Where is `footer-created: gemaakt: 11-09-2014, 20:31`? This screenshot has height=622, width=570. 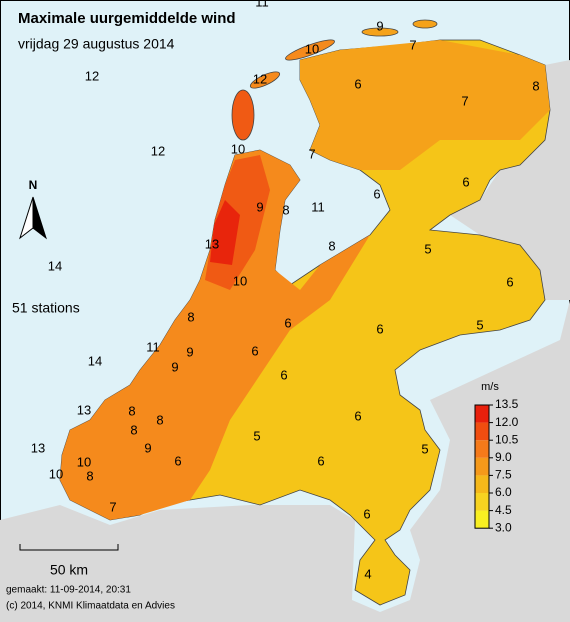
footer-created: gemaakt: 11-09-2014, 20:31 is located at coordinates (68, 590).